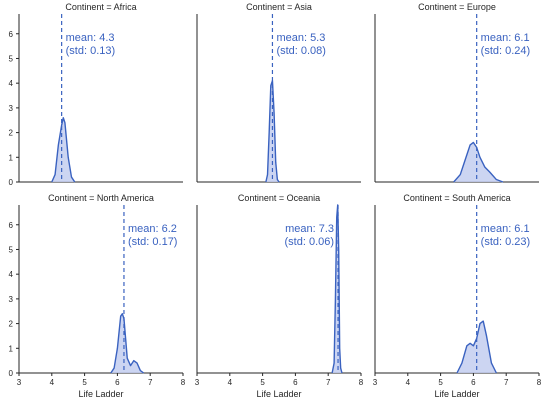 The height and width of the screenshot is (403, 554). What do you see at coordinates (279, 198) in the screenshot?
I see `panel-title: Continent = Oceania` at bounding box center [279, 198].